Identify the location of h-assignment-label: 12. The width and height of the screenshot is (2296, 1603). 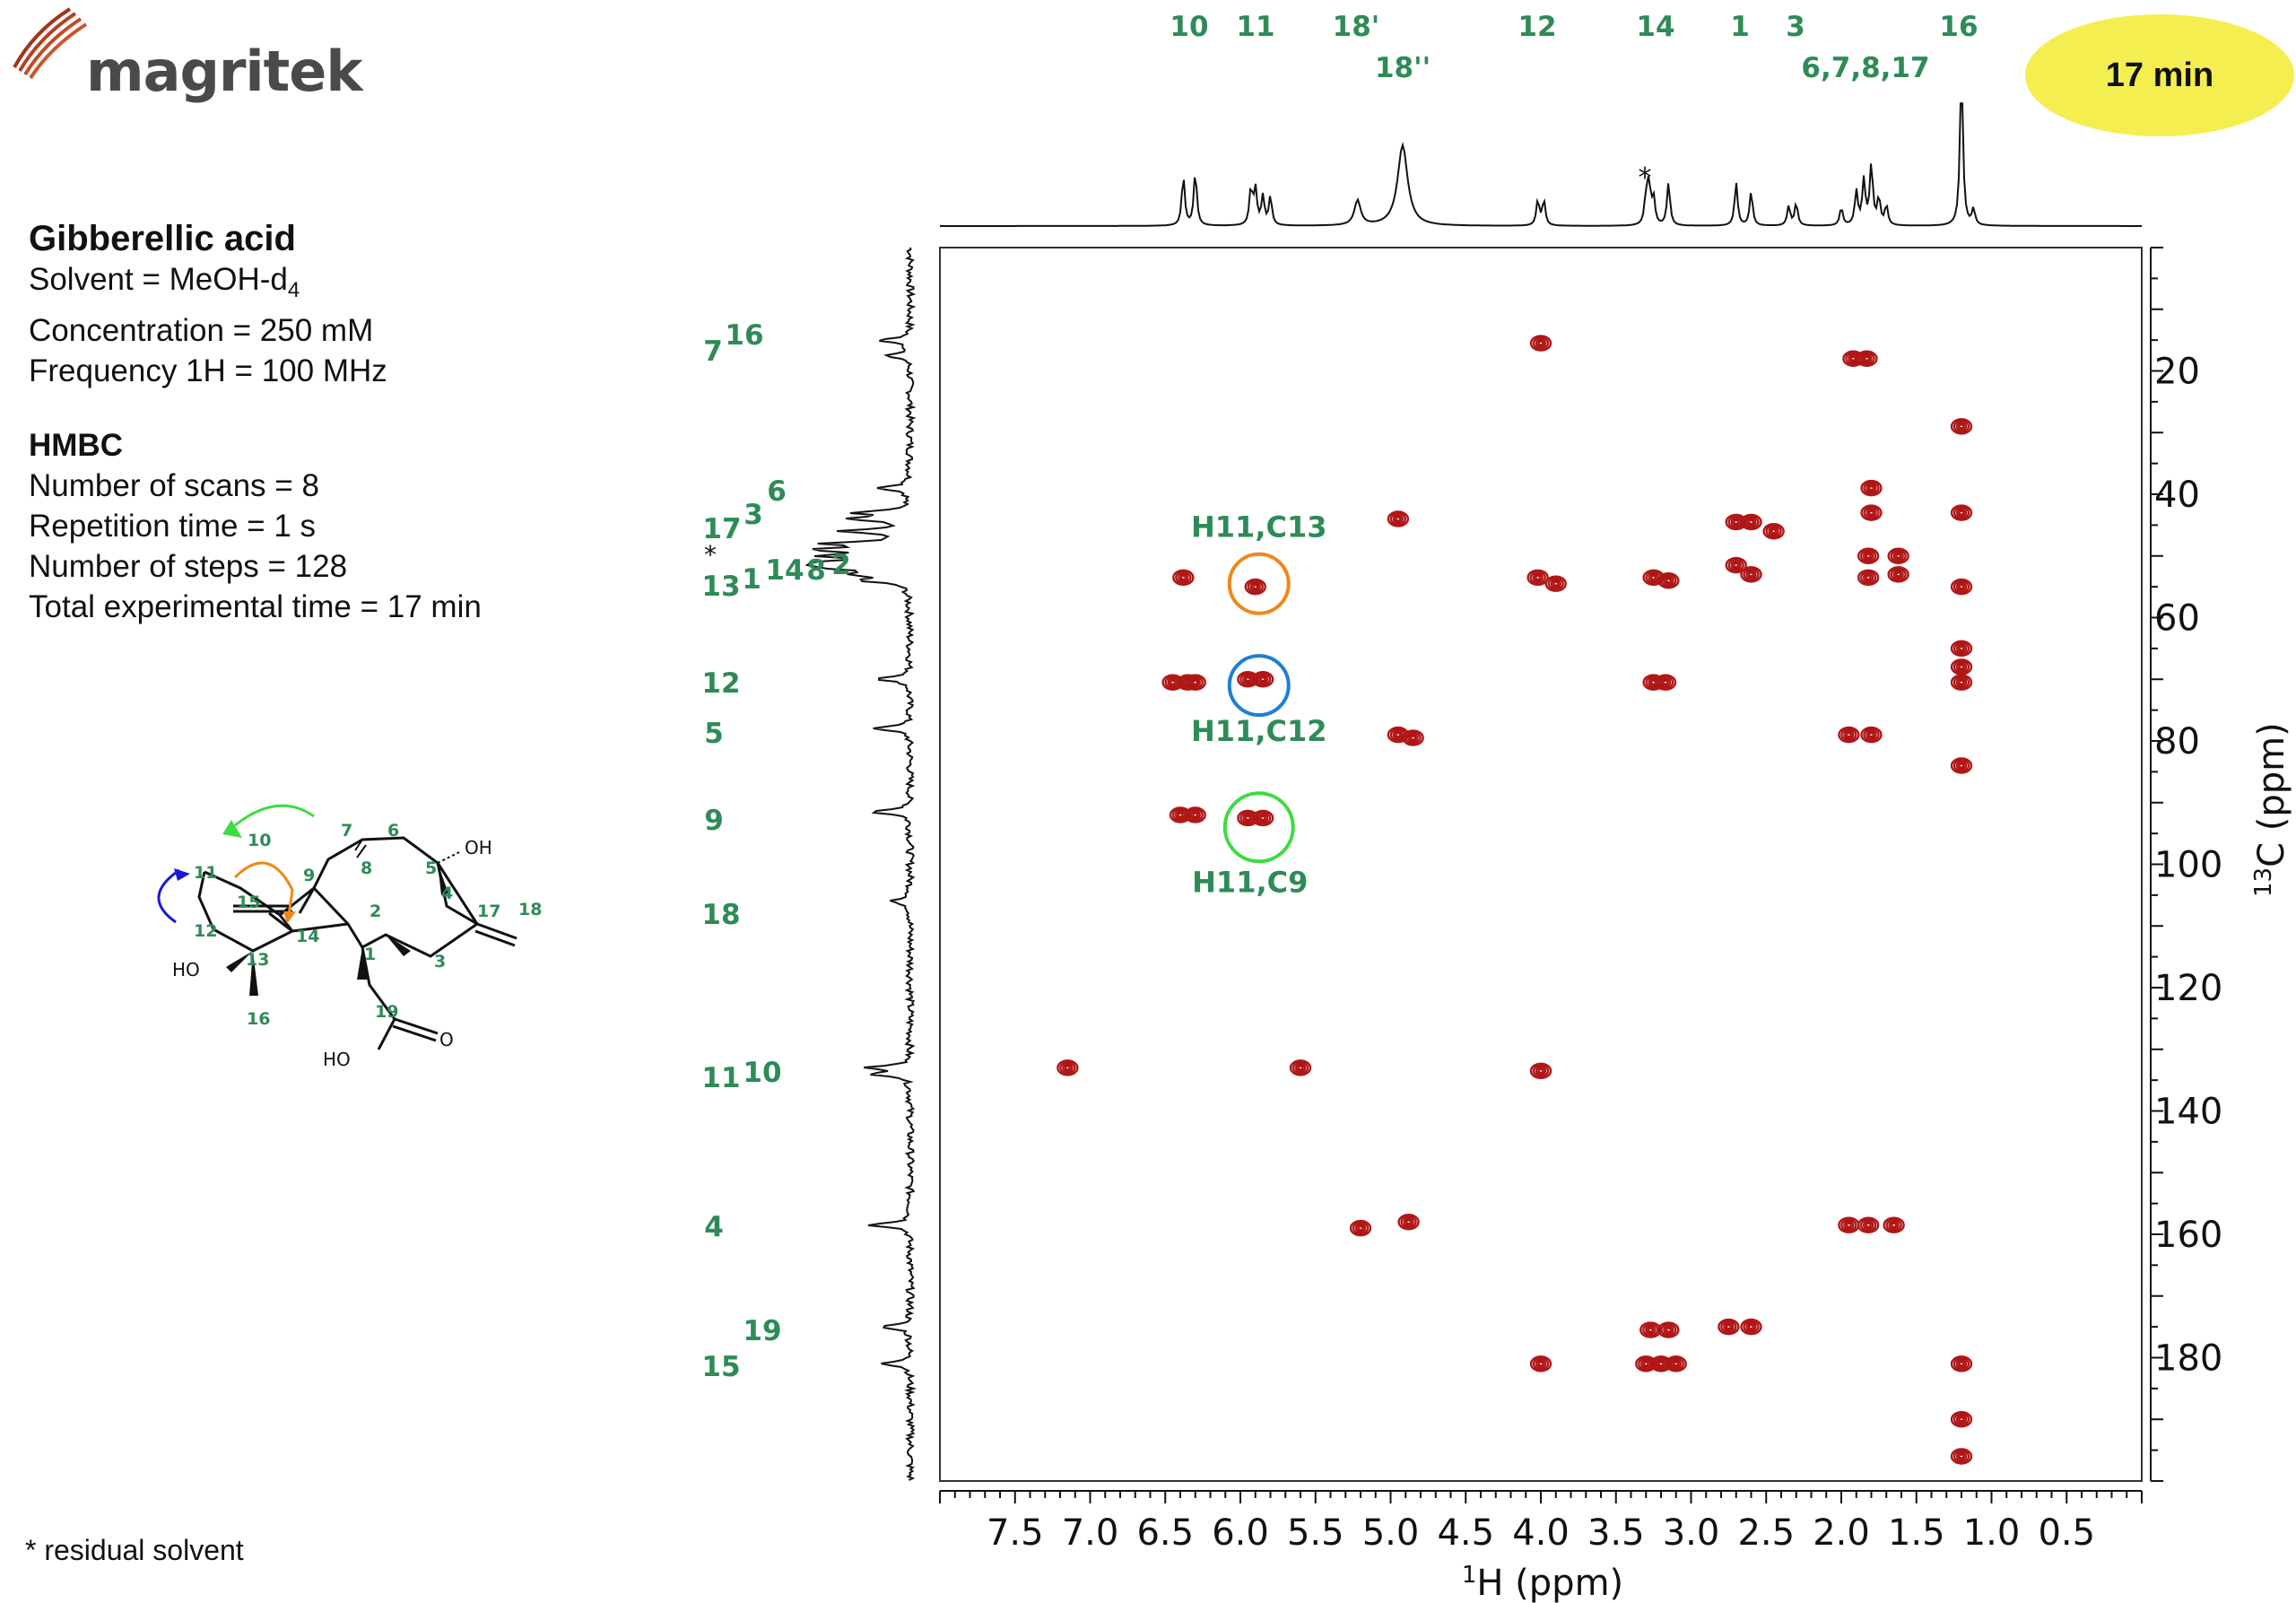
(1537, 27).